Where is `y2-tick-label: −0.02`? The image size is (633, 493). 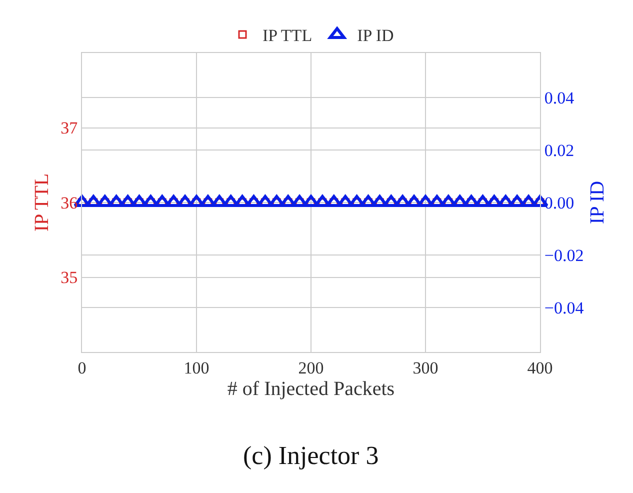
y2-tick-label: −0.02 is located at coordinates (564, 255).